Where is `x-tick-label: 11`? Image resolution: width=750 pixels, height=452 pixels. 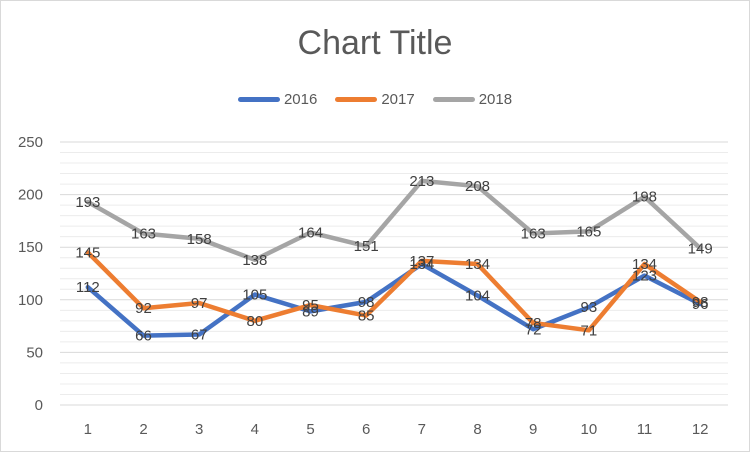
x-tick-label: 11 is located at coordinates (645, 429).